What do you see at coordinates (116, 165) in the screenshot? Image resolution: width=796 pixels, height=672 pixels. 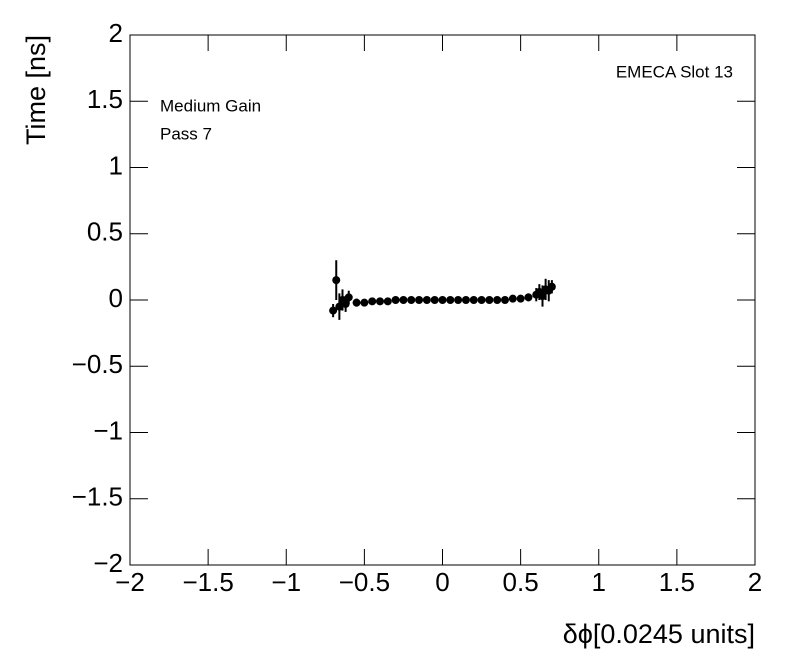 I see `y-tick-label: 1` at bounding box center [116, 165].